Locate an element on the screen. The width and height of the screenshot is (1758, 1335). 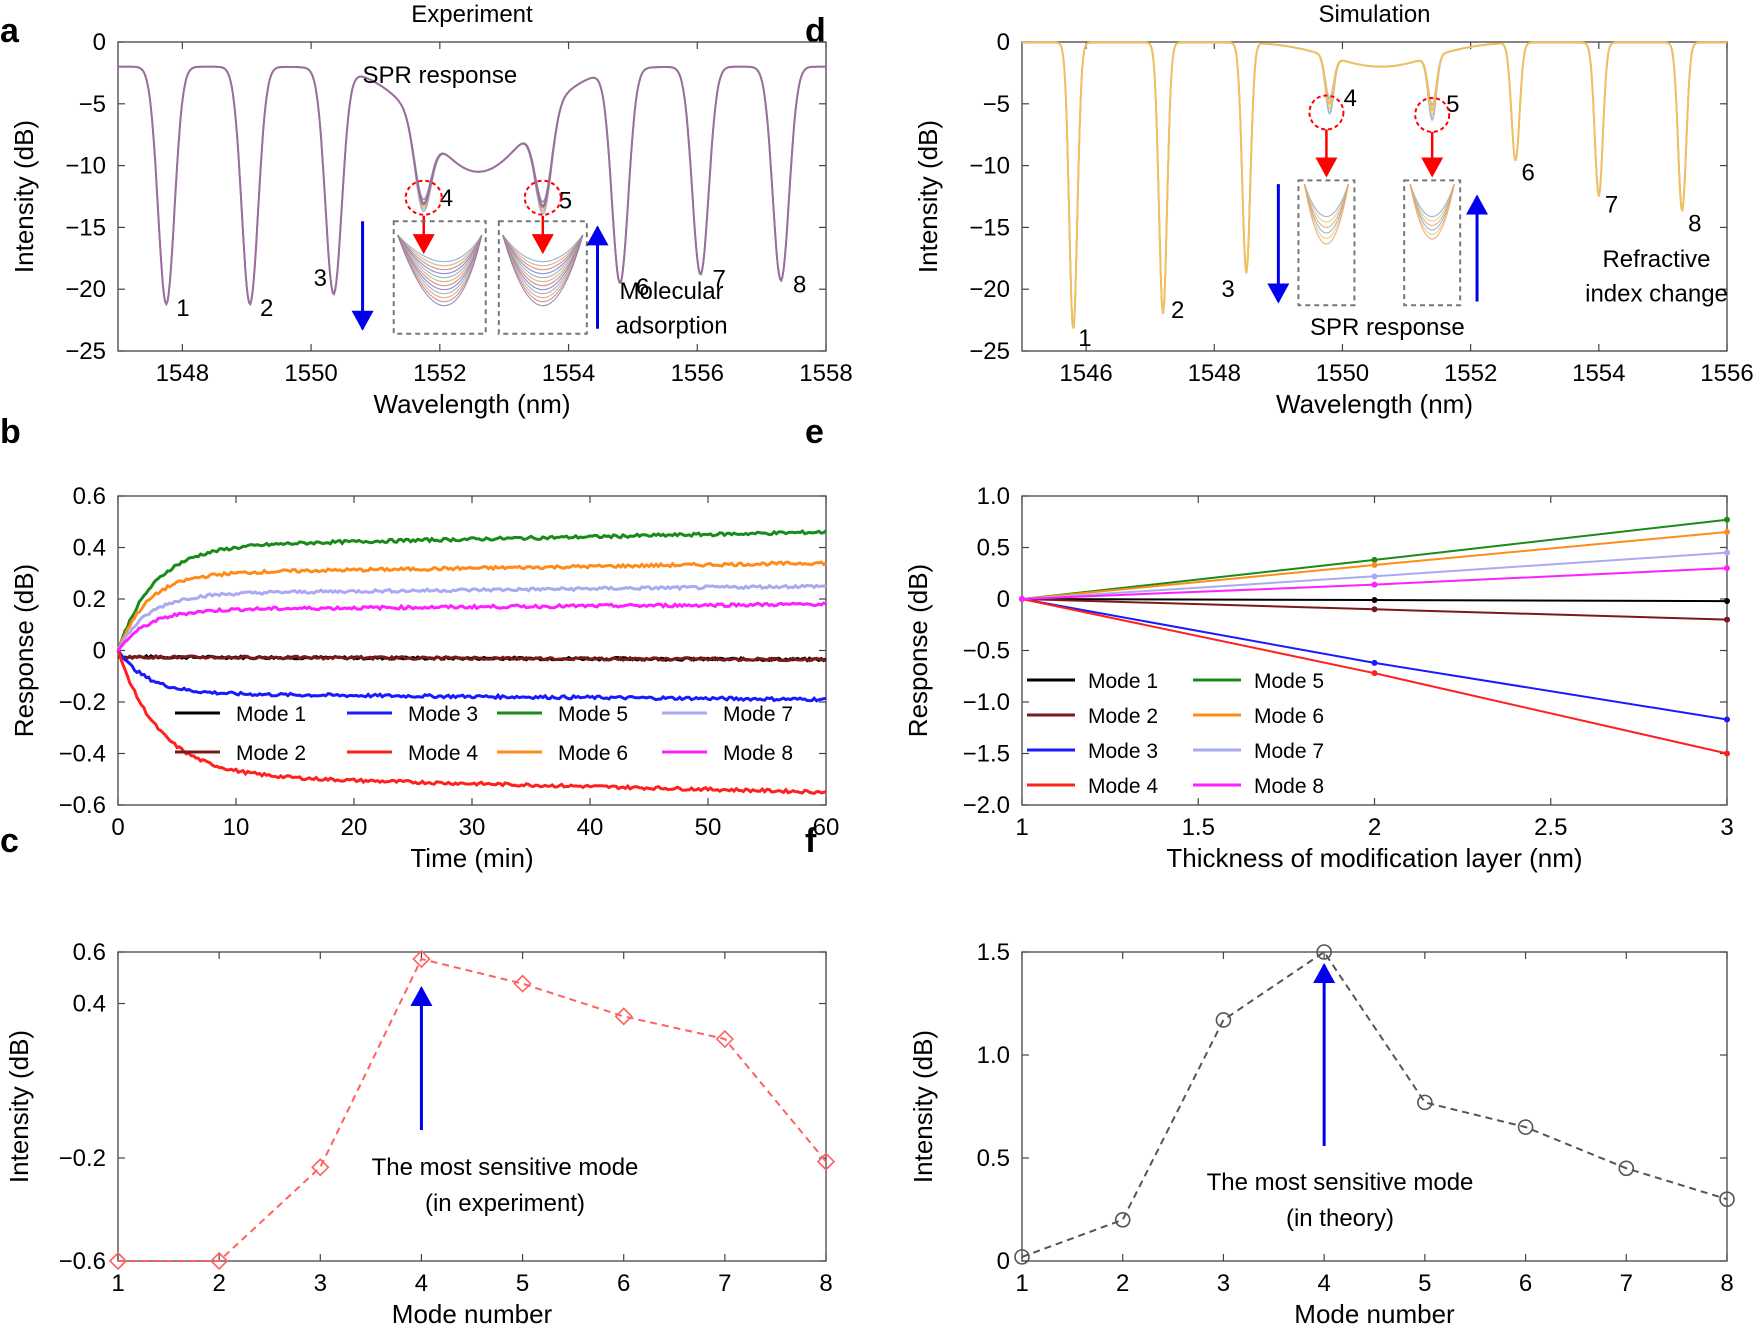
most-sensitive-label-f: The most sensitive mode is located at coordinates (1340, 1182).